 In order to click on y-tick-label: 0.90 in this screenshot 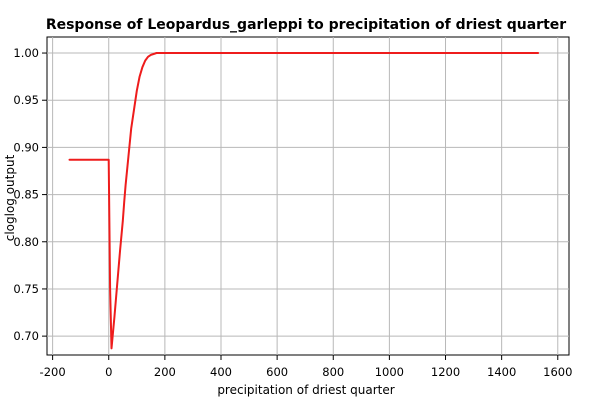, I will do `click(26, 147)`.